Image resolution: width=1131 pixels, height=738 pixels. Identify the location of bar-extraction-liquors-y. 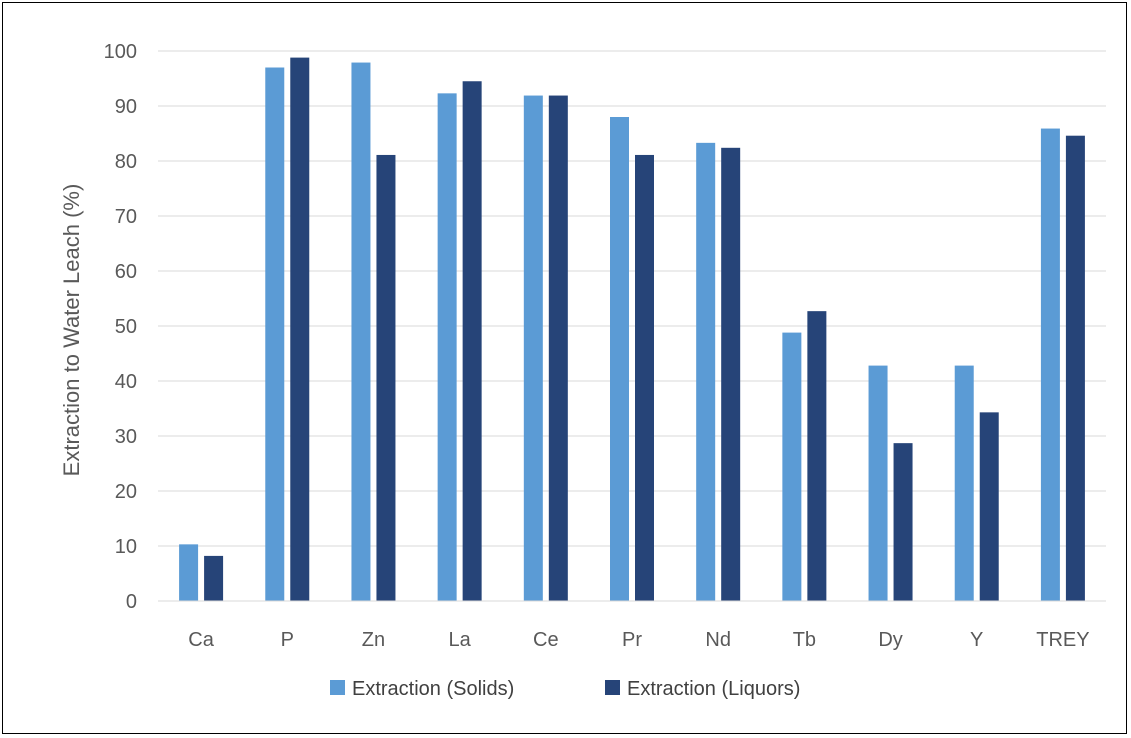
(989, 506).